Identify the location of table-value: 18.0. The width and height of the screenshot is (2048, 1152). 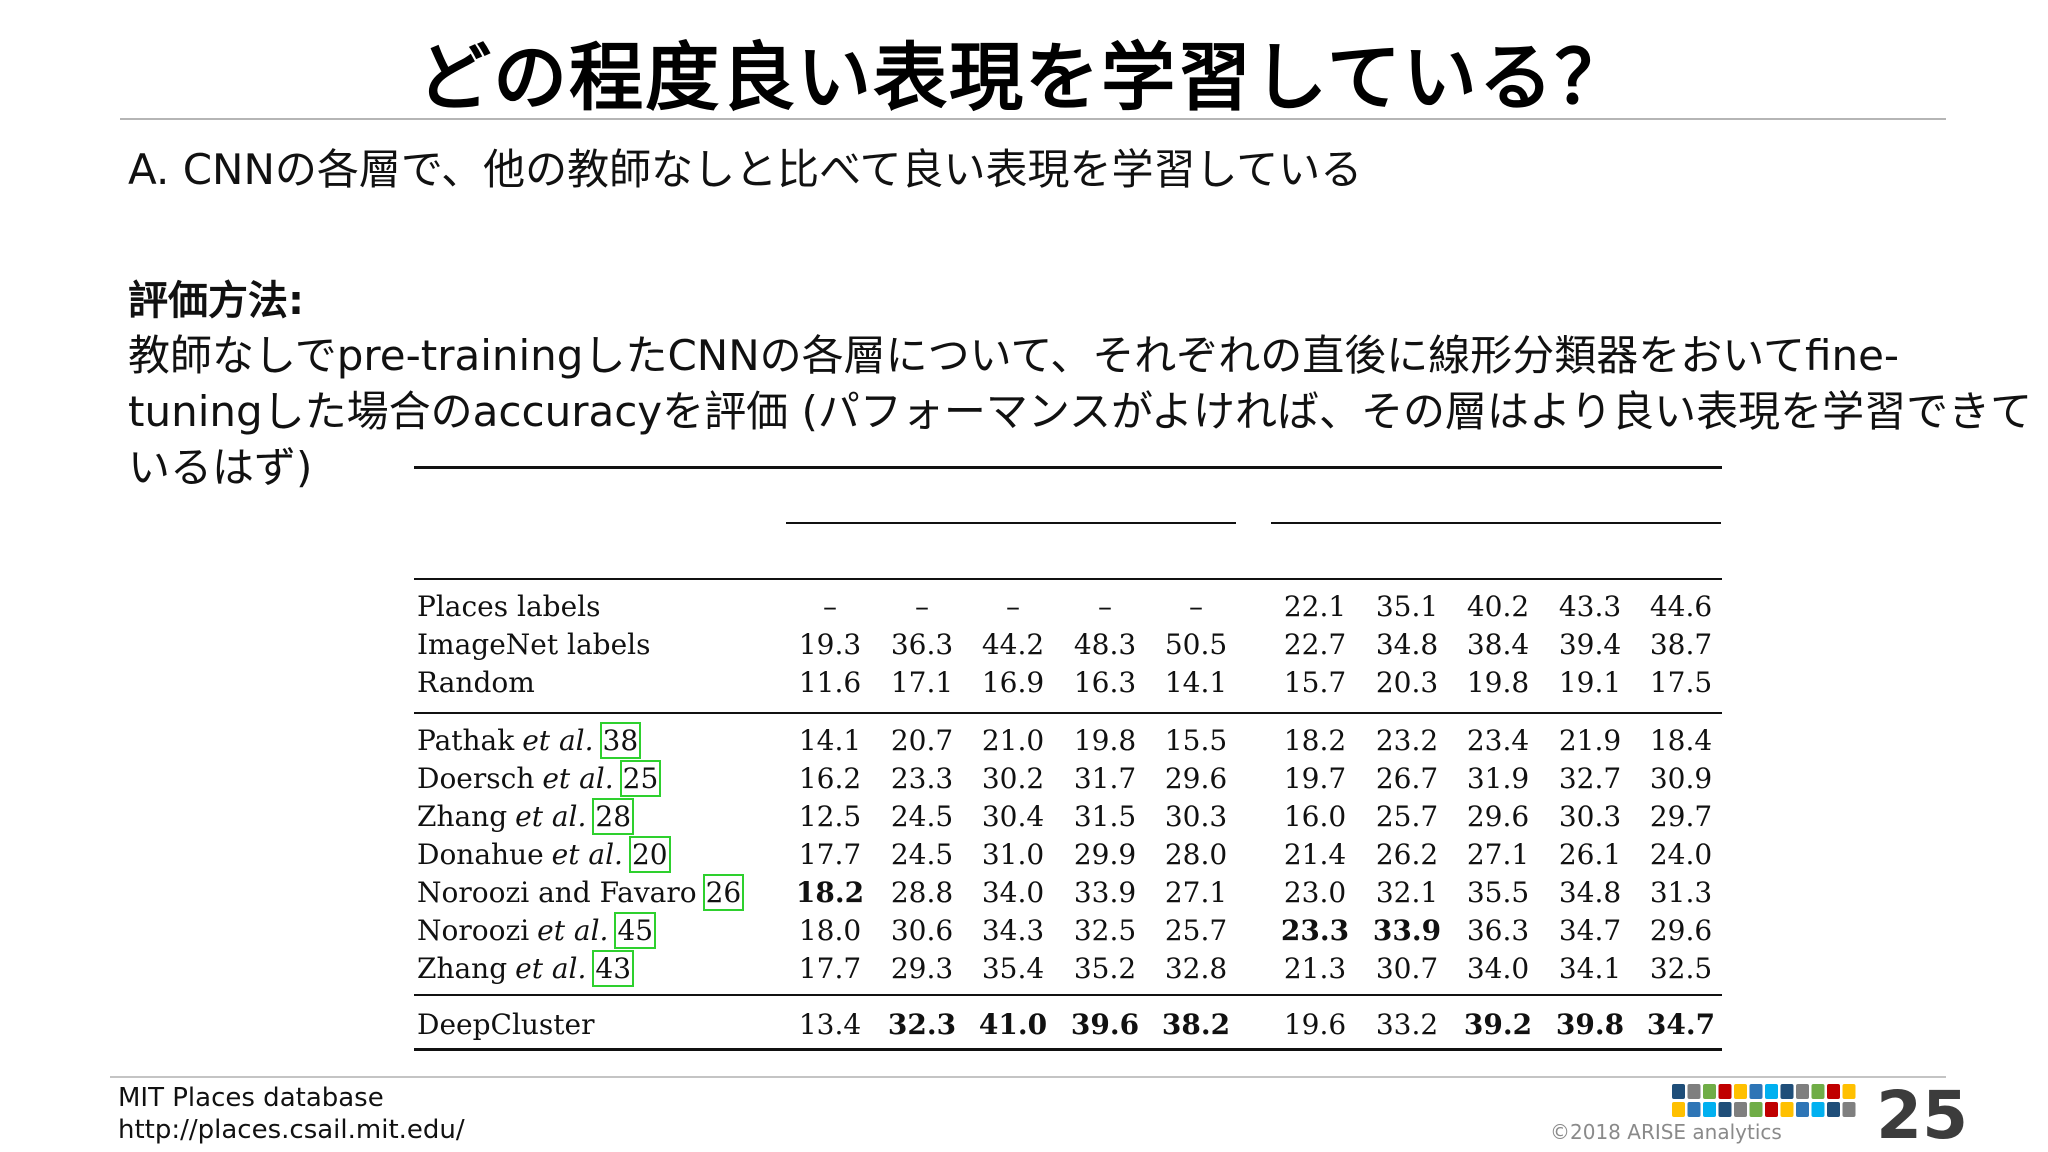
(830, 930).